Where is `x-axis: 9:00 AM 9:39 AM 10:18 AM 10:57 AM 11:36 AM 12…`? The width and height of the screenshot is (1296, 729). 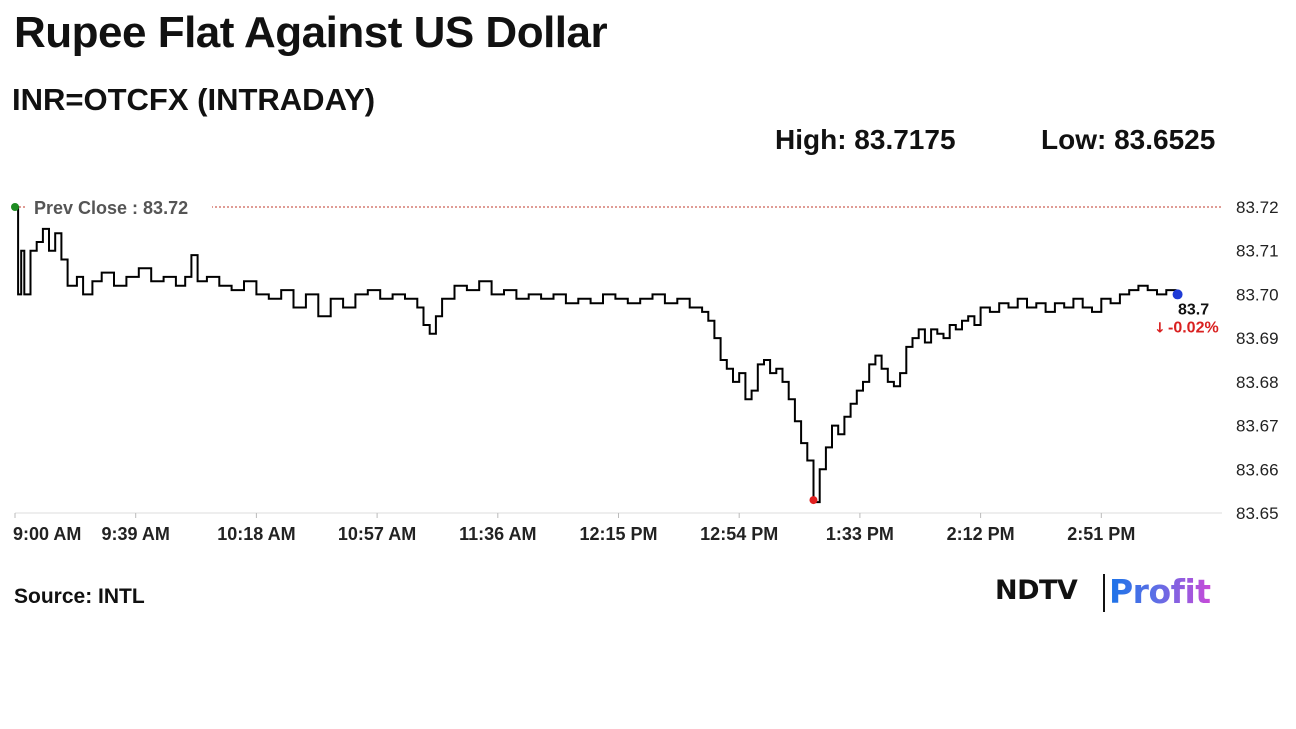
x-axis: 9:00 AM 9:39 AM 10:18 AM 10:57 AM 11:36 AM 12… is located at coordinates (574, 528).